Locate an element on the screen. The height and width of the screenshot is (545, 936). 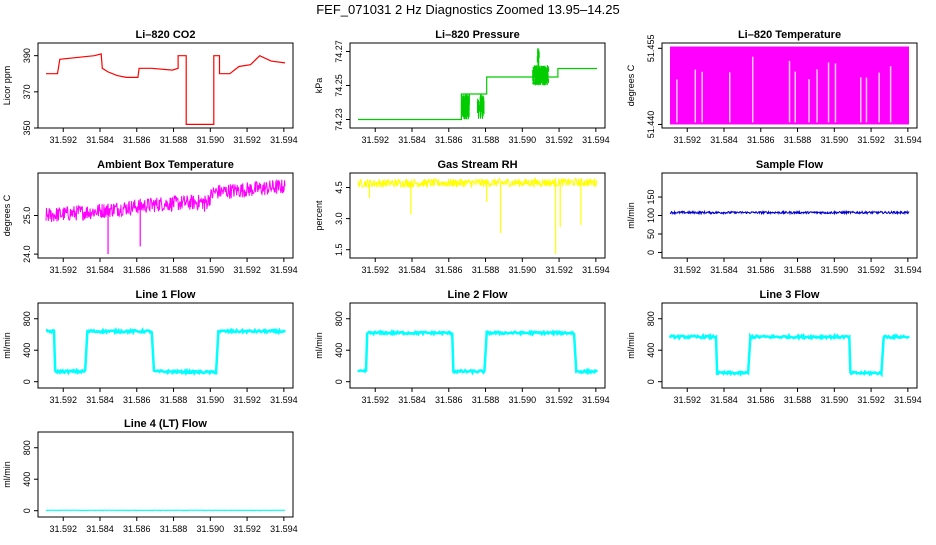
chart-title: Li–820 Temperature is located at coordinates (789, 35).